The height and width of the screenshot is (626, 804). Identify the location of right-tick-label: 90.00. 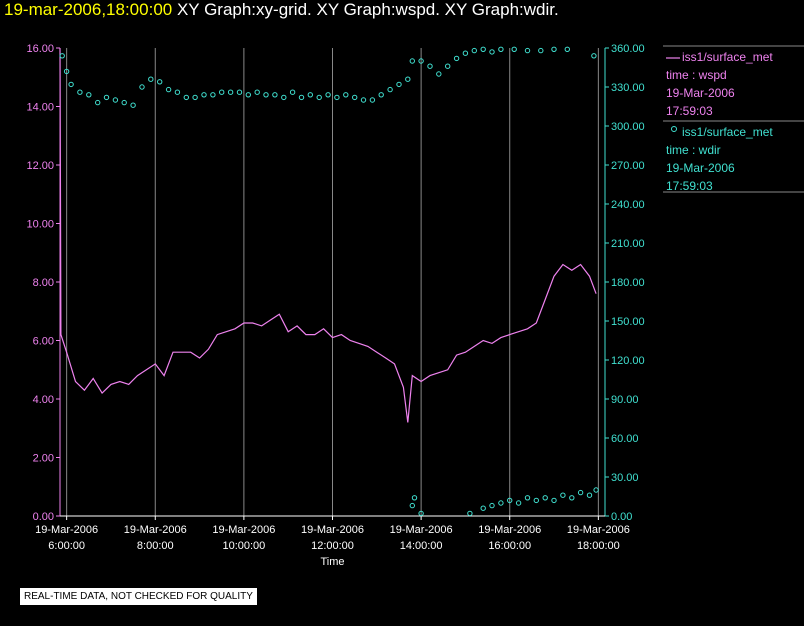
(625, 400).